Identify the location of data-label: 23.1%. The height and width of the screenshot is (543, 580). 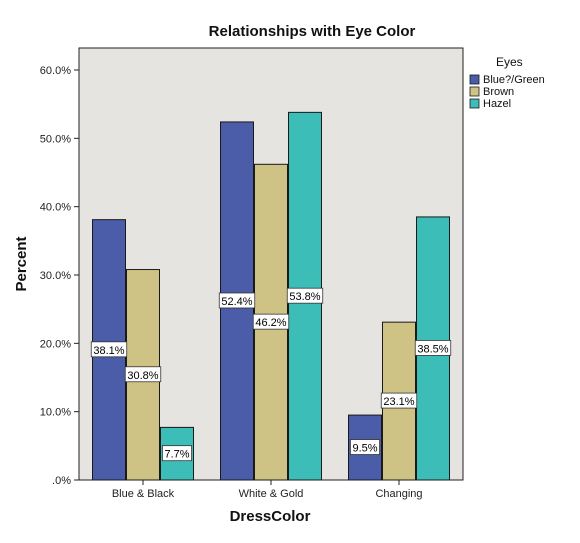
(398, 402).